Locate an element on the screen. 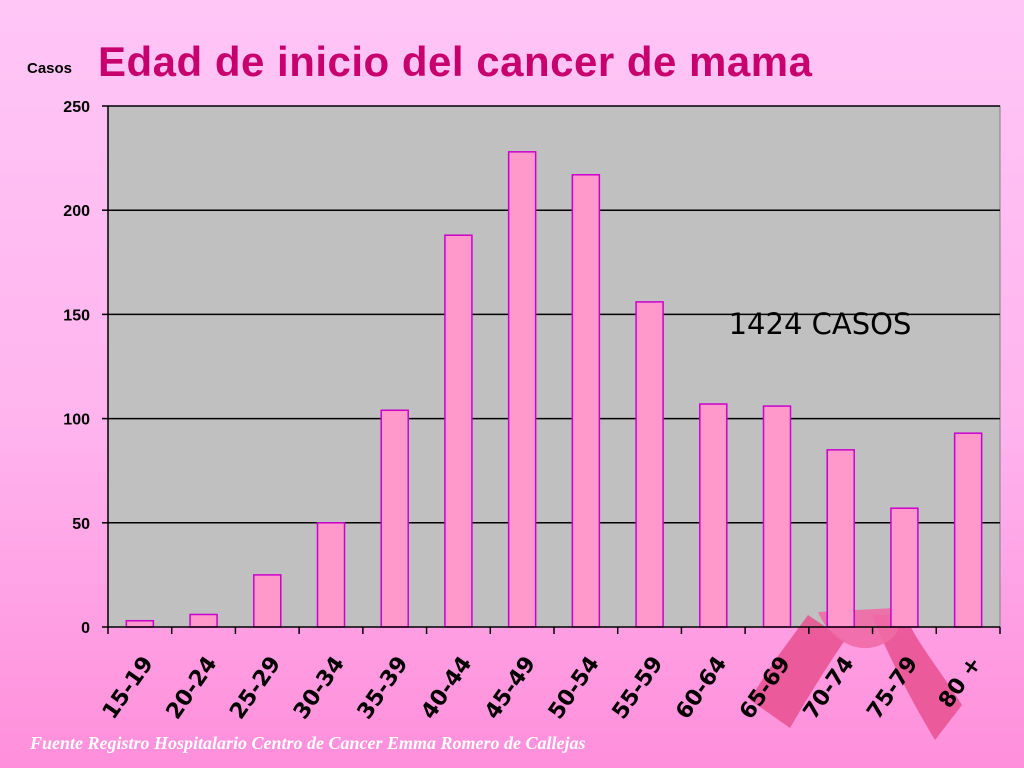 The width and height of the screenshot is (1024, 768). total-cases-annotation: 1424 CASOS is located at coordinates (820, 324).